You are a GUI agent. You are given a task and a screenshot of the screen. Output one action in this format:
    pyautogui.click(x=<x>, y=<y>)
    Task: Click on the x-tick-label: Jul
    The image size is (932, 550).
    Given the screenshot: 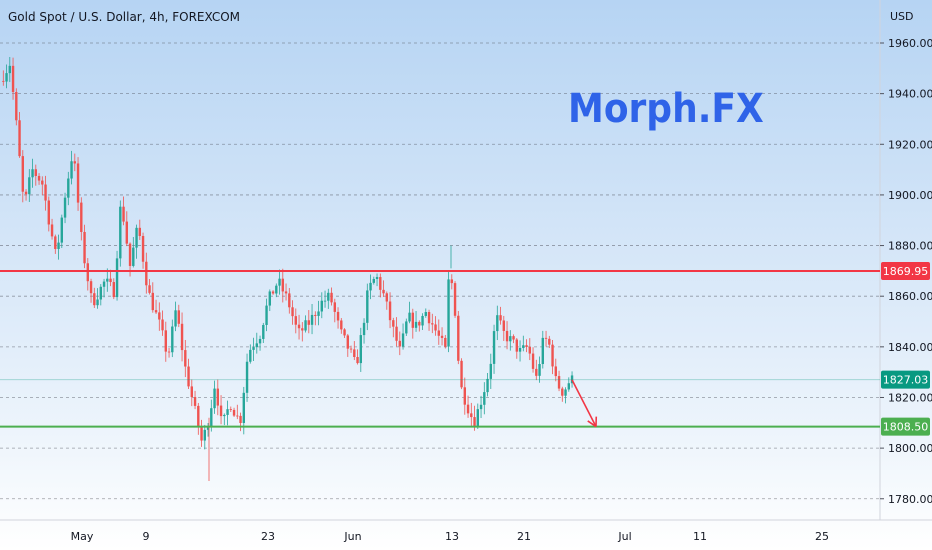 What is the action you would take?
    pyautogui.click(x=624, y=536)
    